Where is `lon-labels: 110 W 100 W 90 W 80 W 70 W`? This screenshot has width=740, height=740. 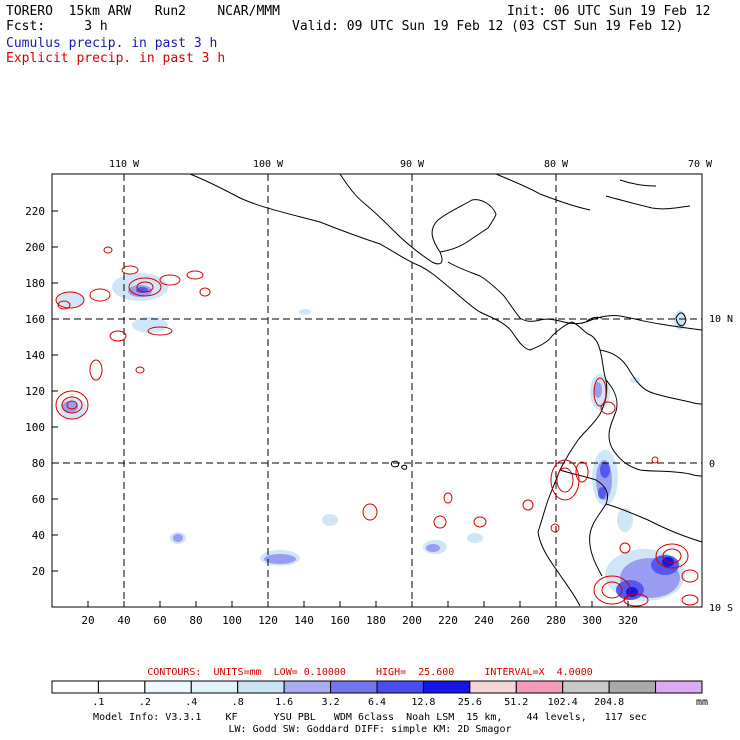 lon-labels: 110 W 100 W 90 W 80 W 70 W is located at coordinates (411, 164).